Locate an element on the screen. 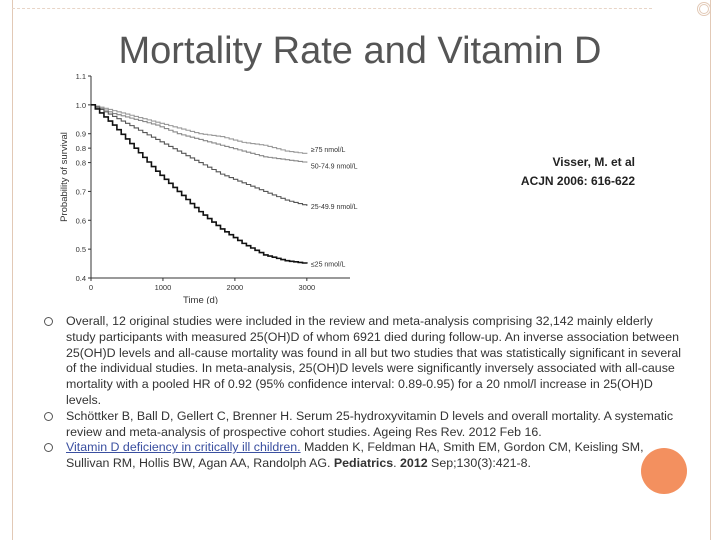  x-tick-label: 1000 is located at coordinates (163, 287).